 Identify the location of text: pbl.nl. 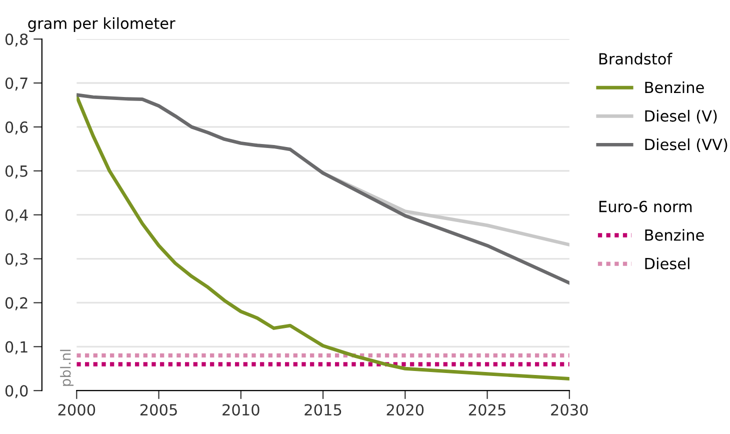
(67, 368).